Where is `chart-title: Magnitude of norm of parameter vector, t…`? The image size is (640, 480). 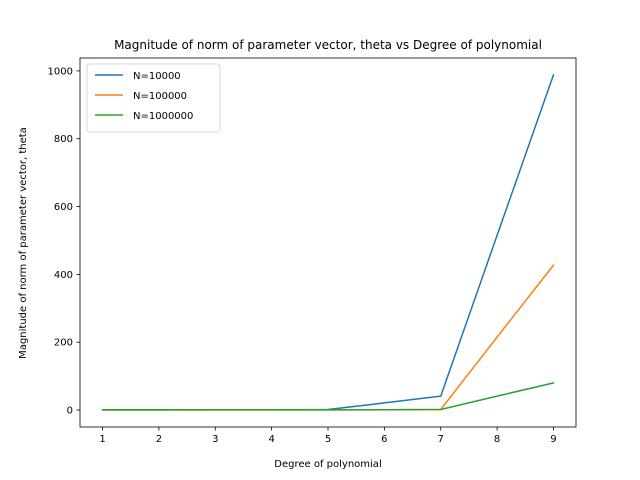
chart-title: Magnitude of norm of parameter vector, t… is located at coordinates (328, 45).